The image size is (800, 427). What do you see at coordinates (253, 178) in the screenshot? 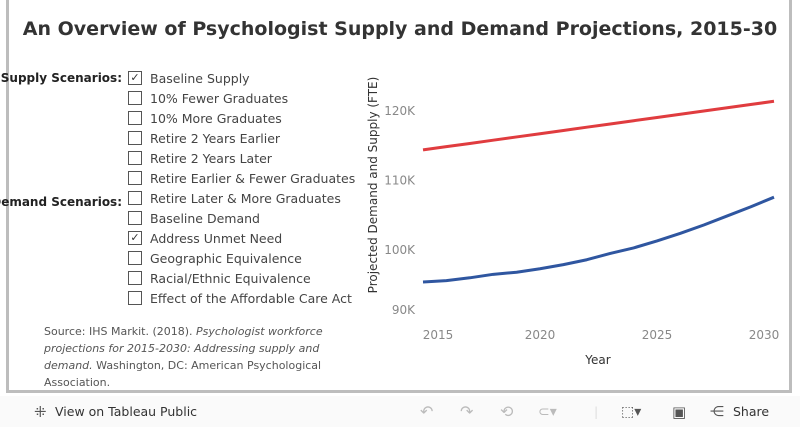
I see `checkbox-label: Retire Earlier & Fewer Graduates` at bounding box center [253, 178].